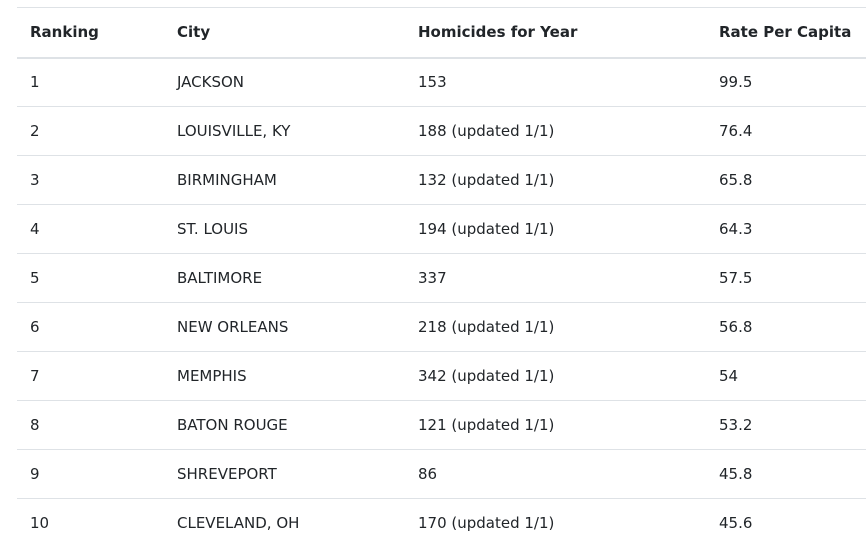 This screenshot has width=866, height=546. What do you see at coordinates (284, 82) in the screenshot?
I see `cell-city: JACKSON` at bounding box center [284, 82].